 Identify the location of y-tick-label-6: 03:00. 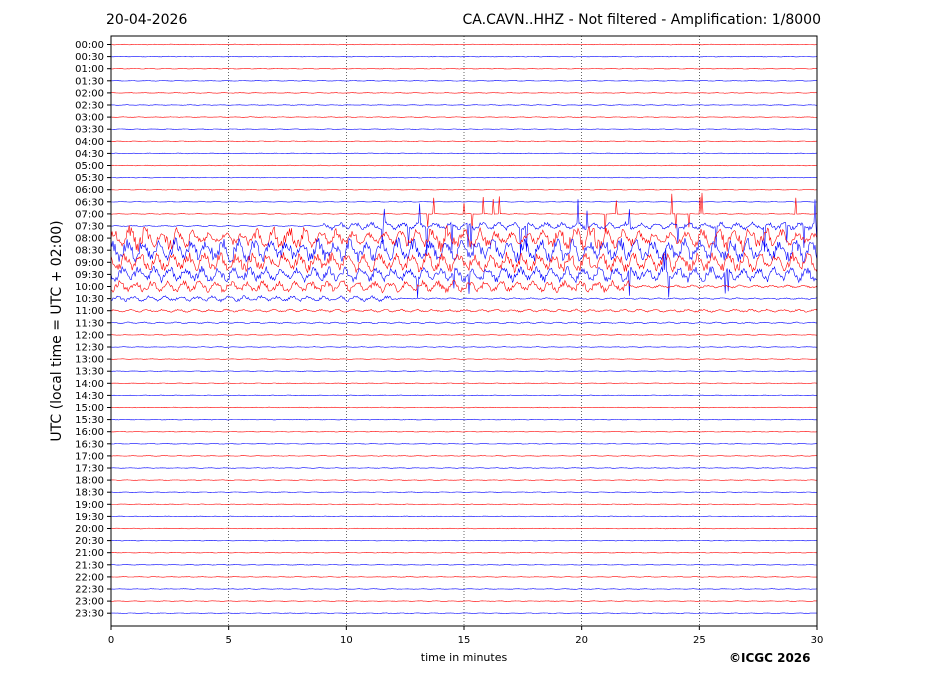
(89, 118).